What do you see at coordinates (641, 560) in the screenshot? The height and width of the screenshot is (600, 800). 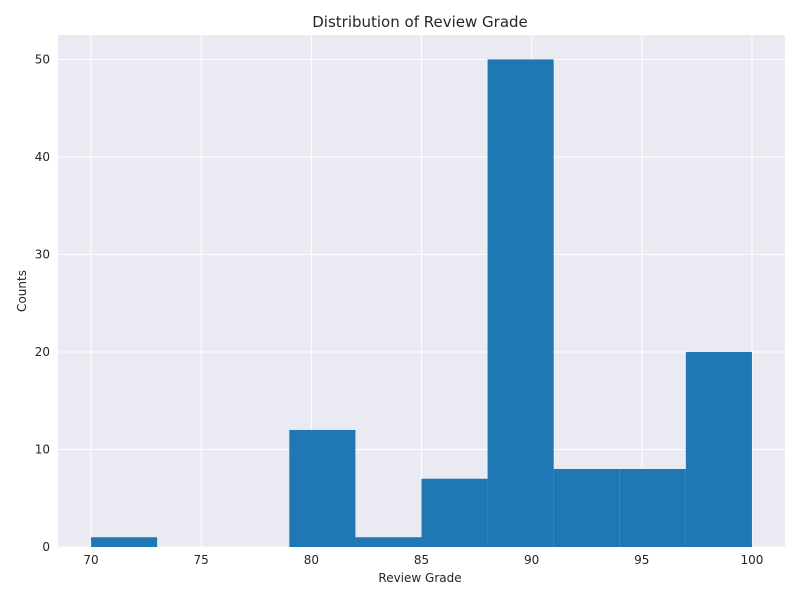 I see `x-tick-label: 95` at bounding box center [641, 560].